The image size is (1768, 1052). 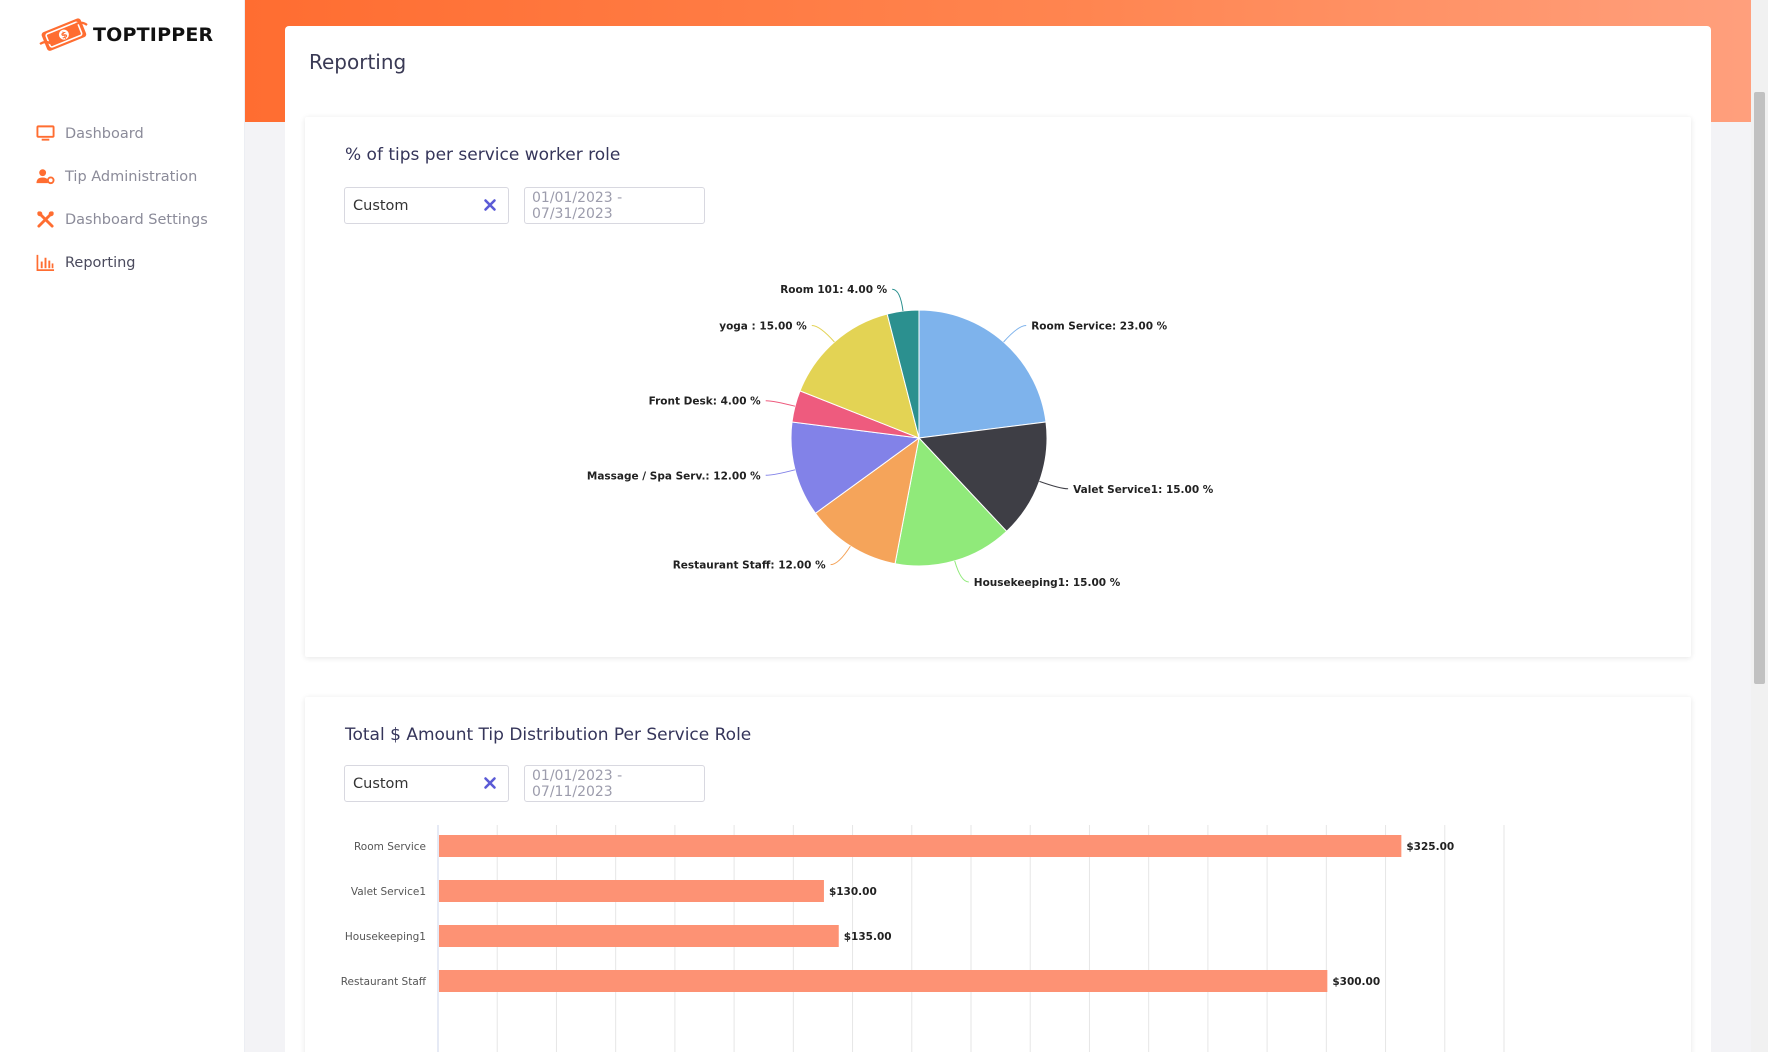 What do you see at coordinates (153, 35) in the screenshot?
I see `app-name: TOPTIPPER` at bounding box center [153, 35].